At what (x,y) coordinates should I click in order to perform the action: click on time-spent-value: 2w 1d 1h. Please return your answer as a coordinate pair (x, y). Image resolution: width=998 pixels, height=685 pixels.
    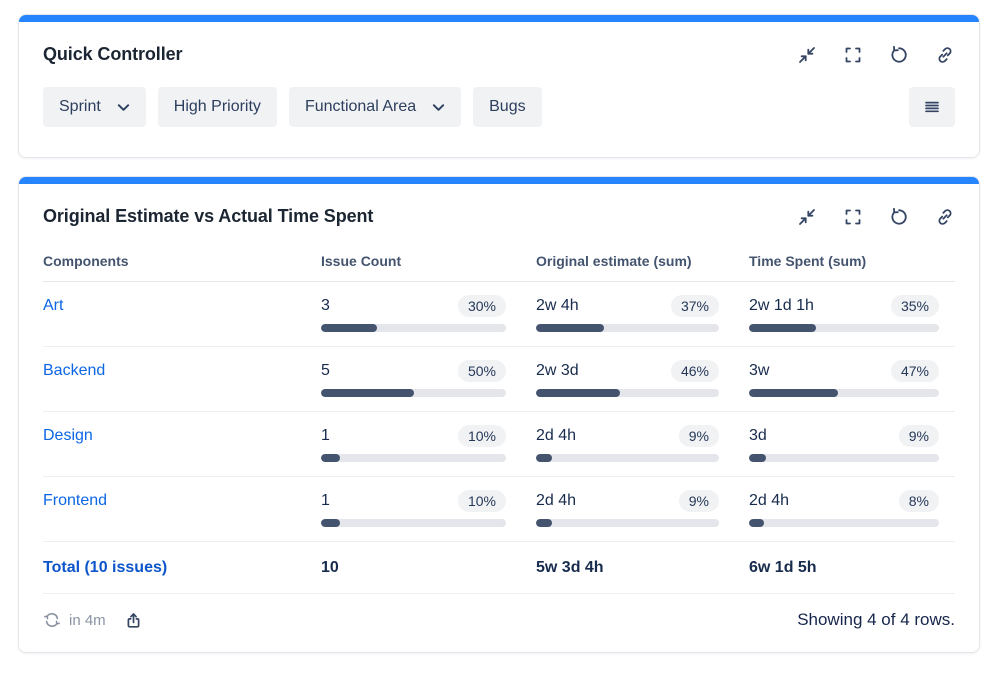
    Looking at the image, I should click on (781, 305).